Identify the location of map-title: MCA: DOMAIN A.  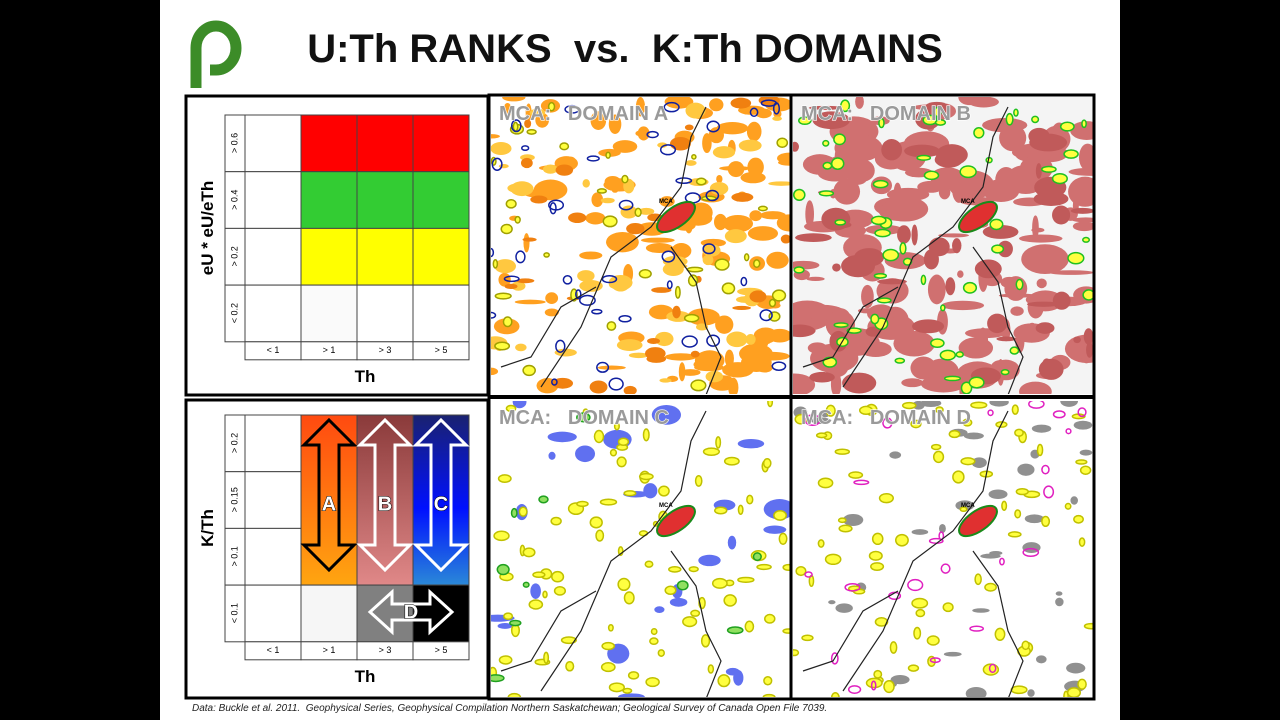
(583, 114).